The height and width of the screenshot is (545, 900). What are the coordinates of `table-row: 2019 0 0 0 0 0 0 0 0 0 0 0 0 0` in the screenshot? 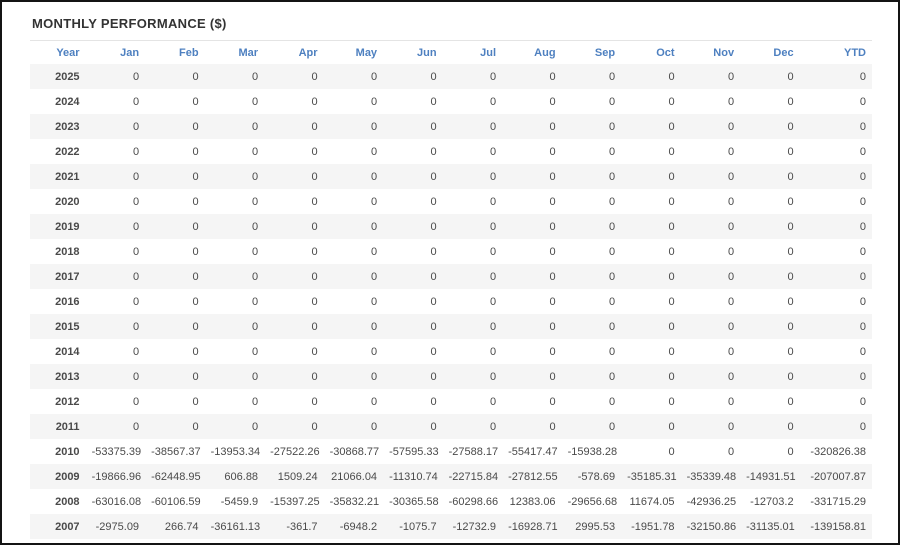 It's located at (451, 226).